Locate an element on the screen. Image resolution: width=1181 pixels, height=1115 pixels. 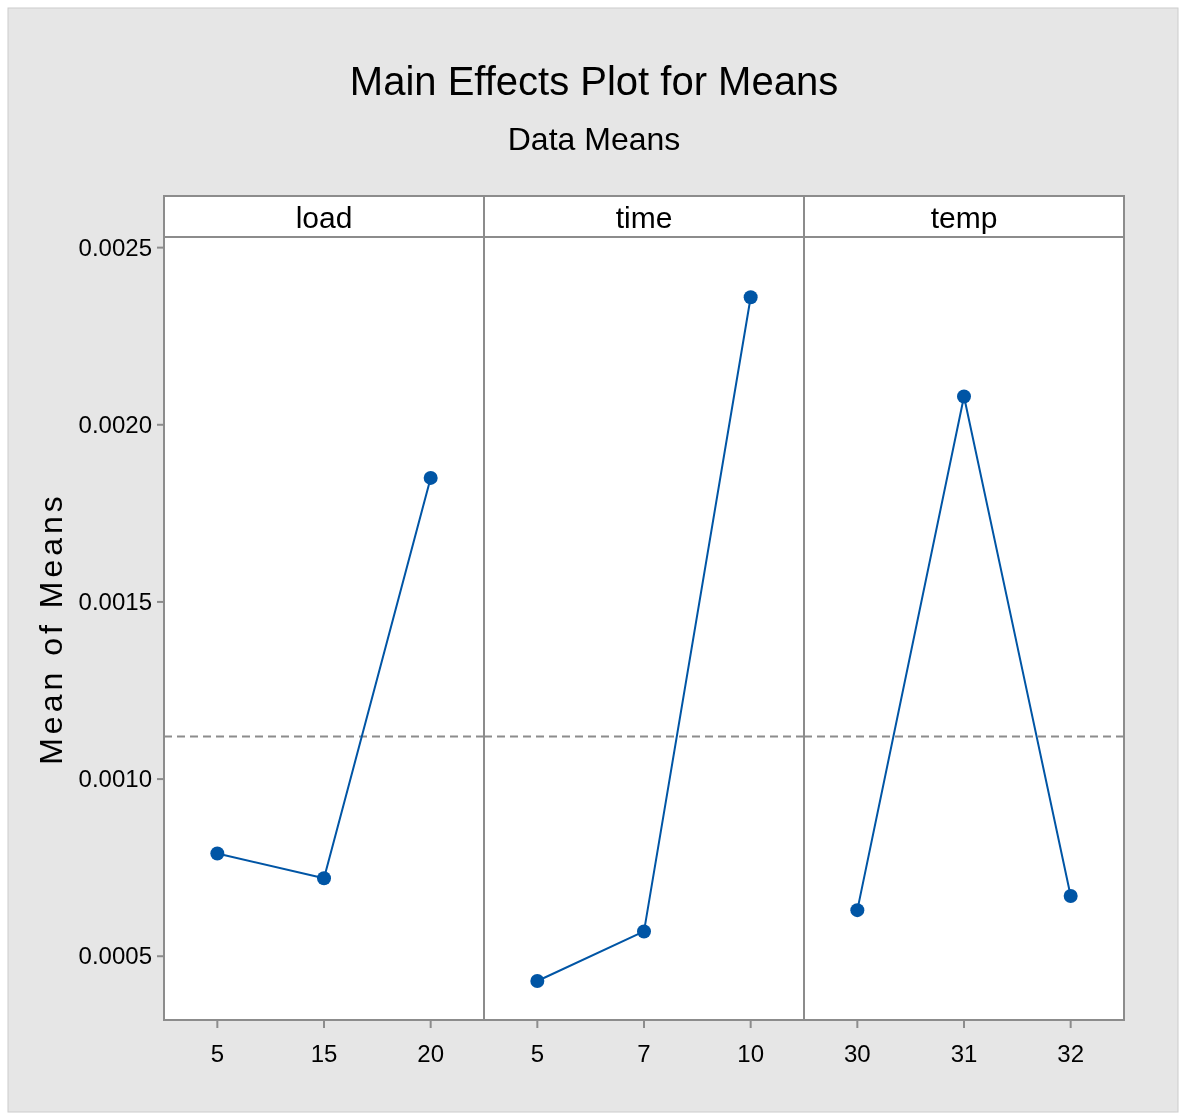
y-tick-label: 0.0005 is located at coordinates (115, 956).